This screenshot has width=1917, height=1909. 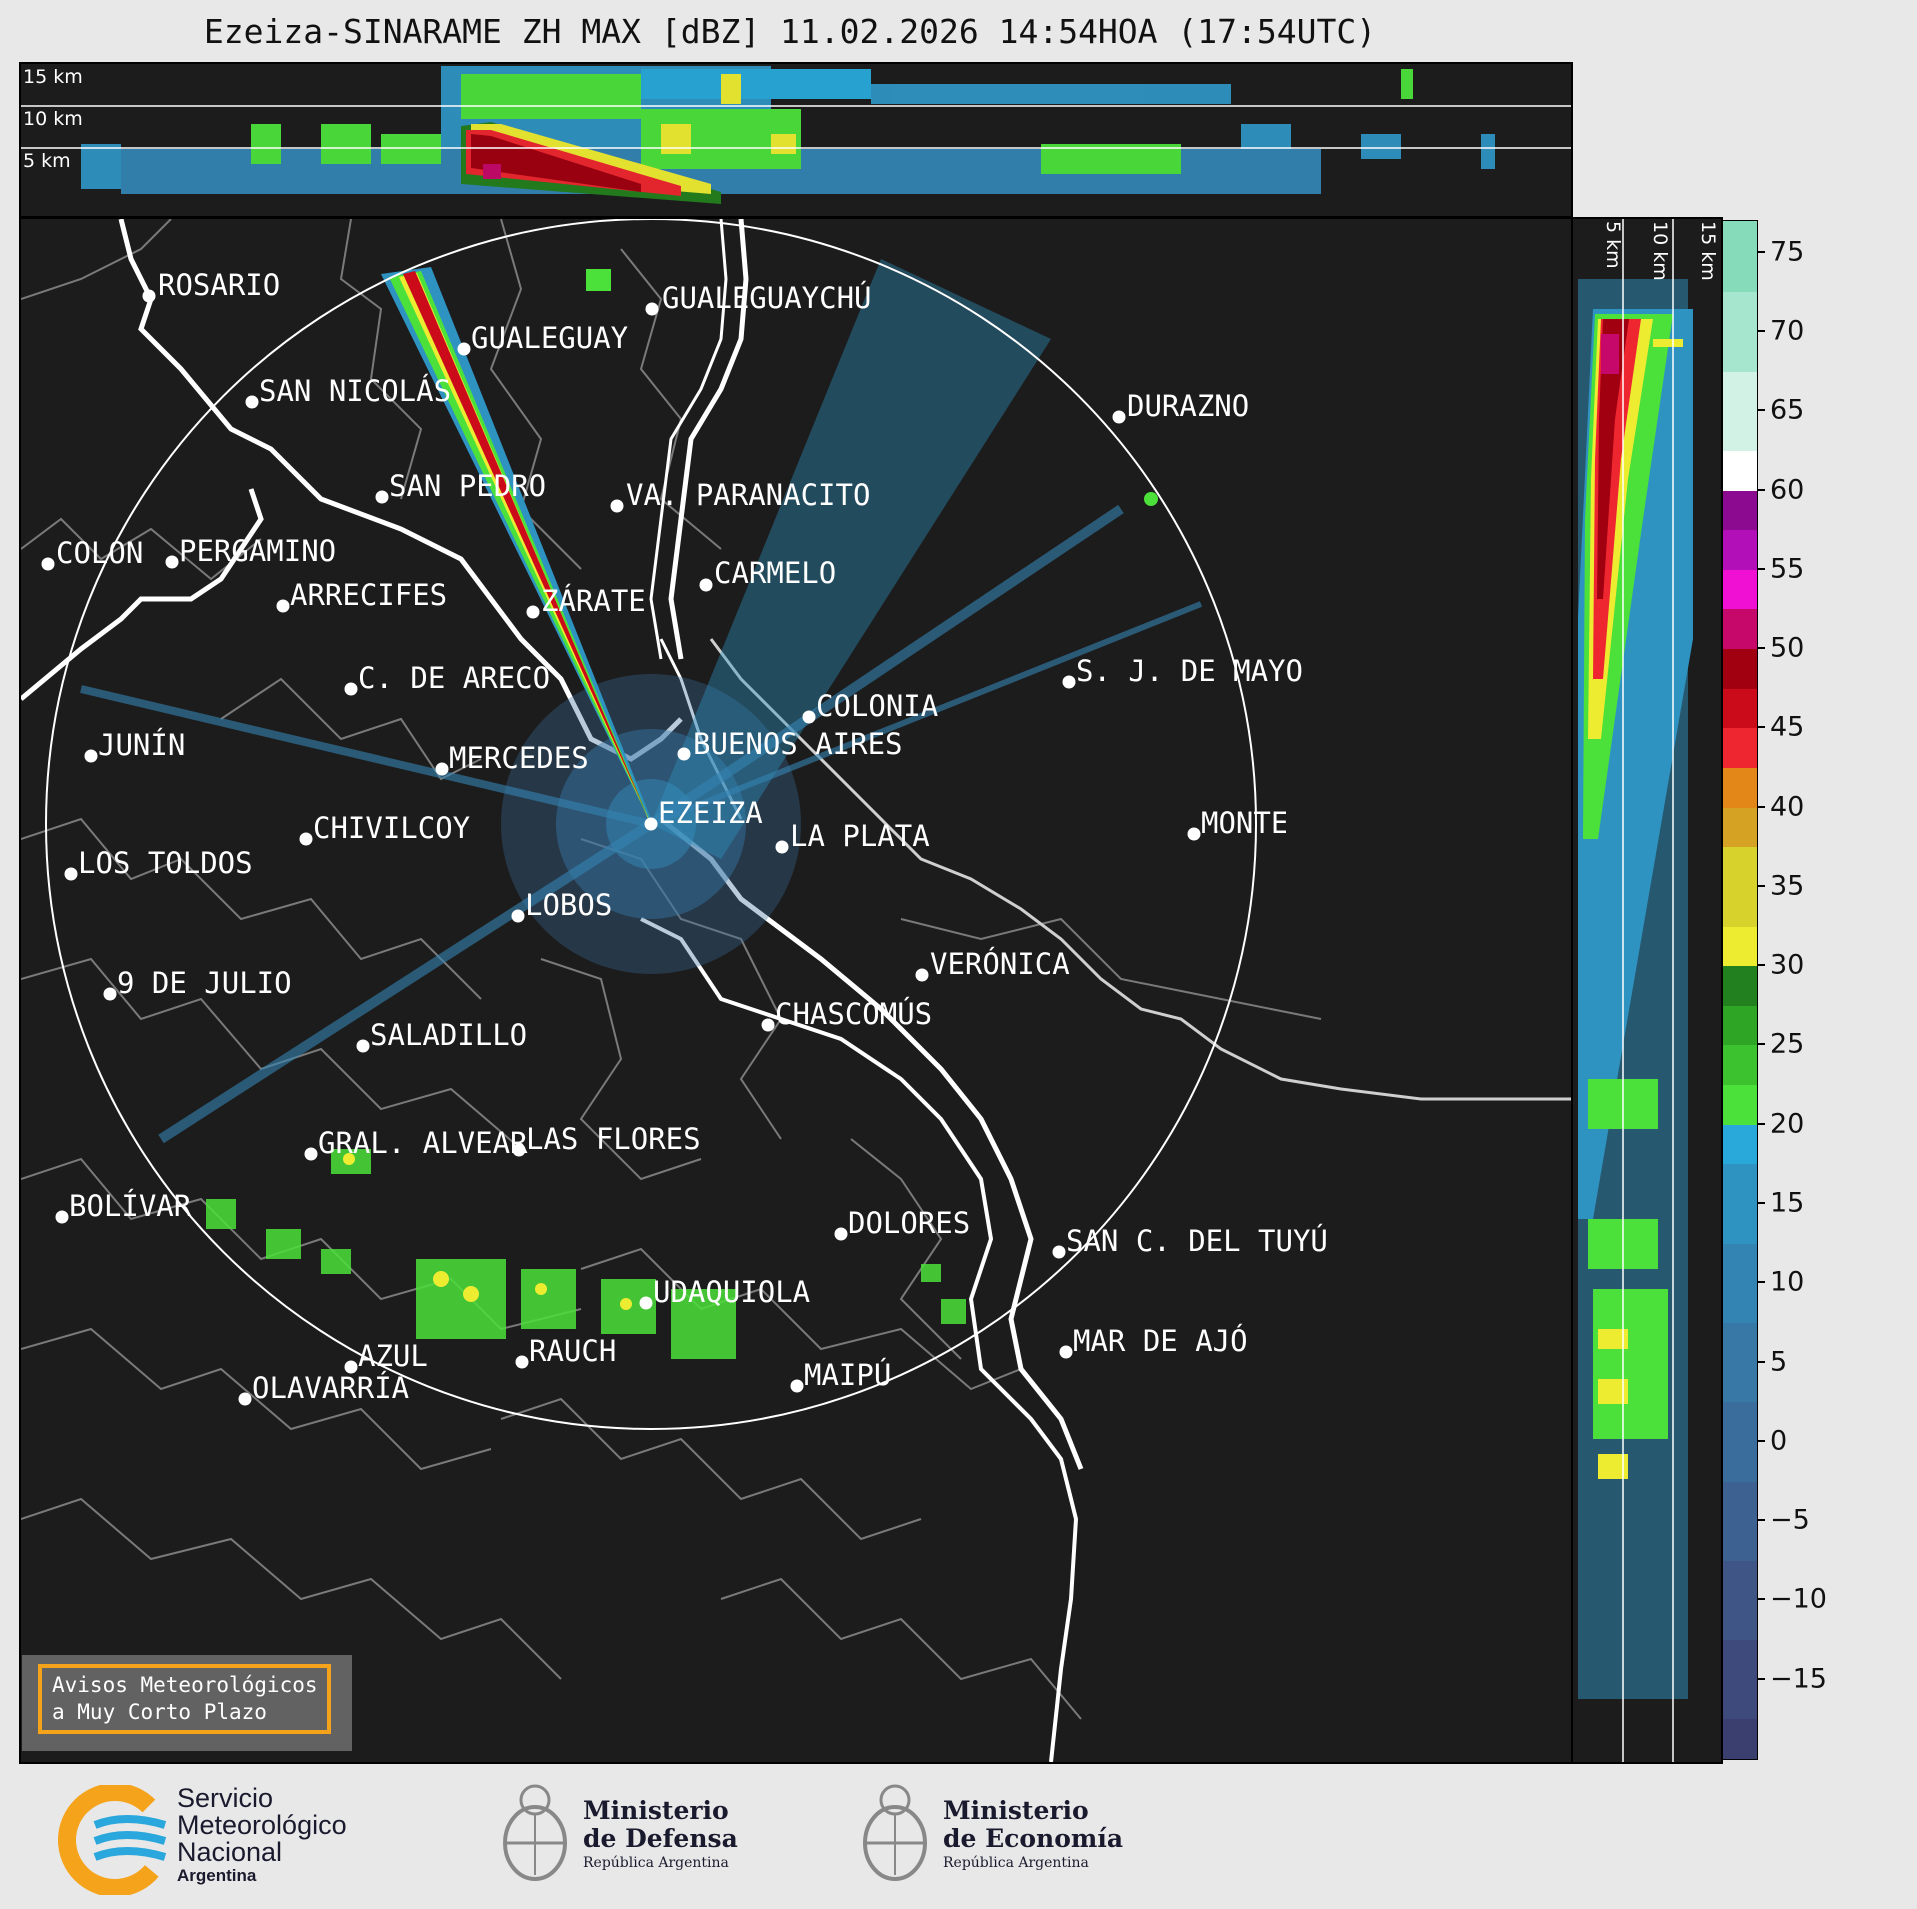 What do you see at coordinates (283, 606) in the screenshot?
I see `city-dot-arrecifes` at bounding box center [283, 606].